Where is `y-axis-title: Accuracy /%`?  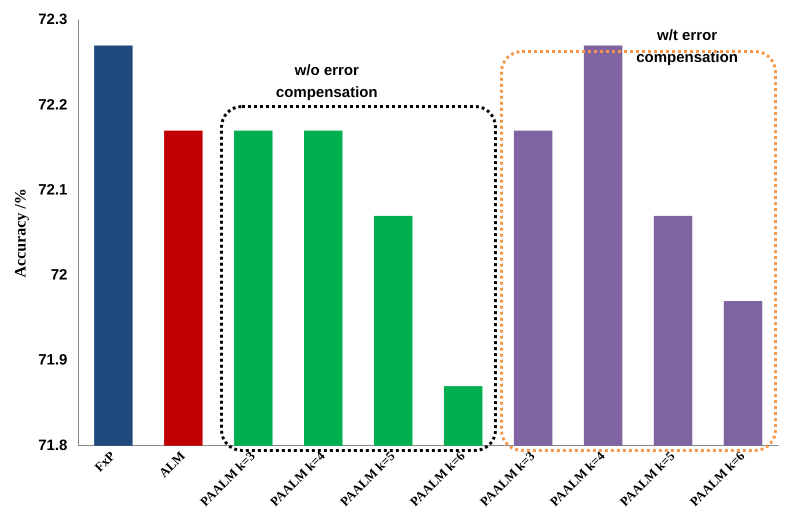 y-axis-title: Accuracy /% is located at coordinates (21, 233).